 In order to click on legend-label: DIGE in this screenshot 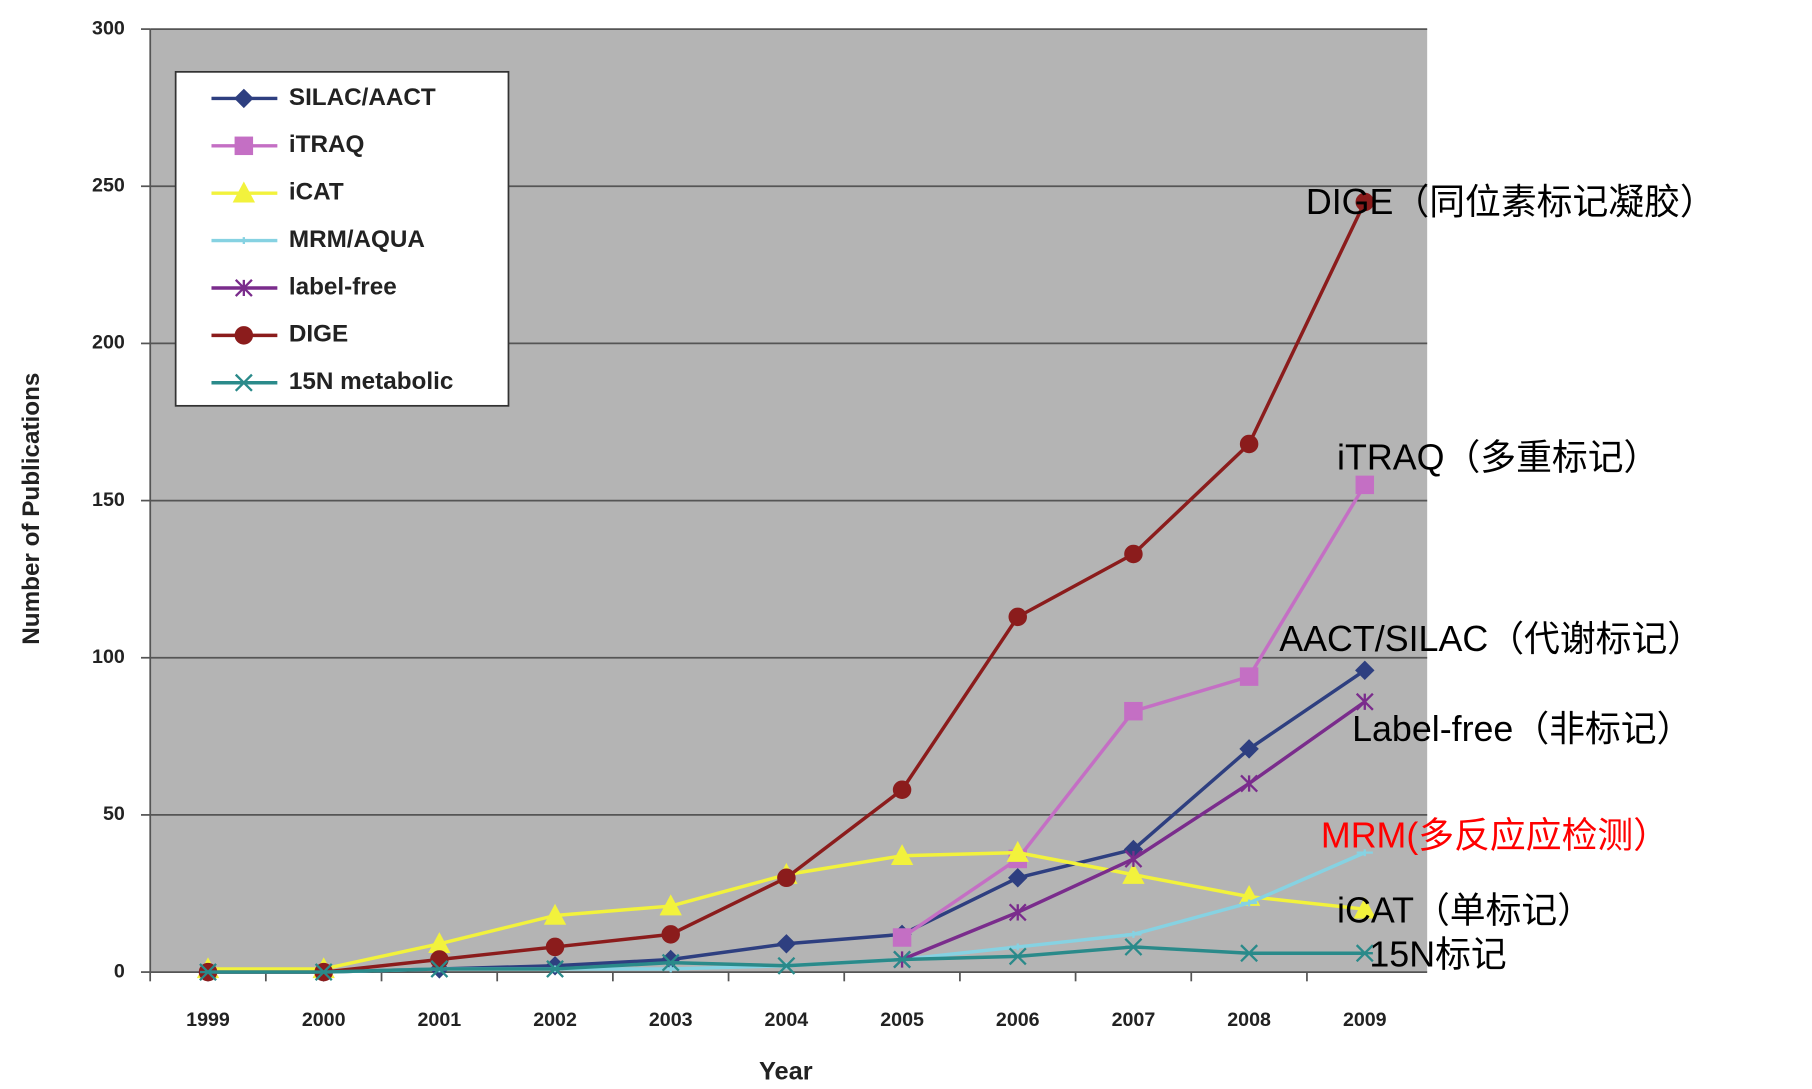, I will do `click(318, 334)`.